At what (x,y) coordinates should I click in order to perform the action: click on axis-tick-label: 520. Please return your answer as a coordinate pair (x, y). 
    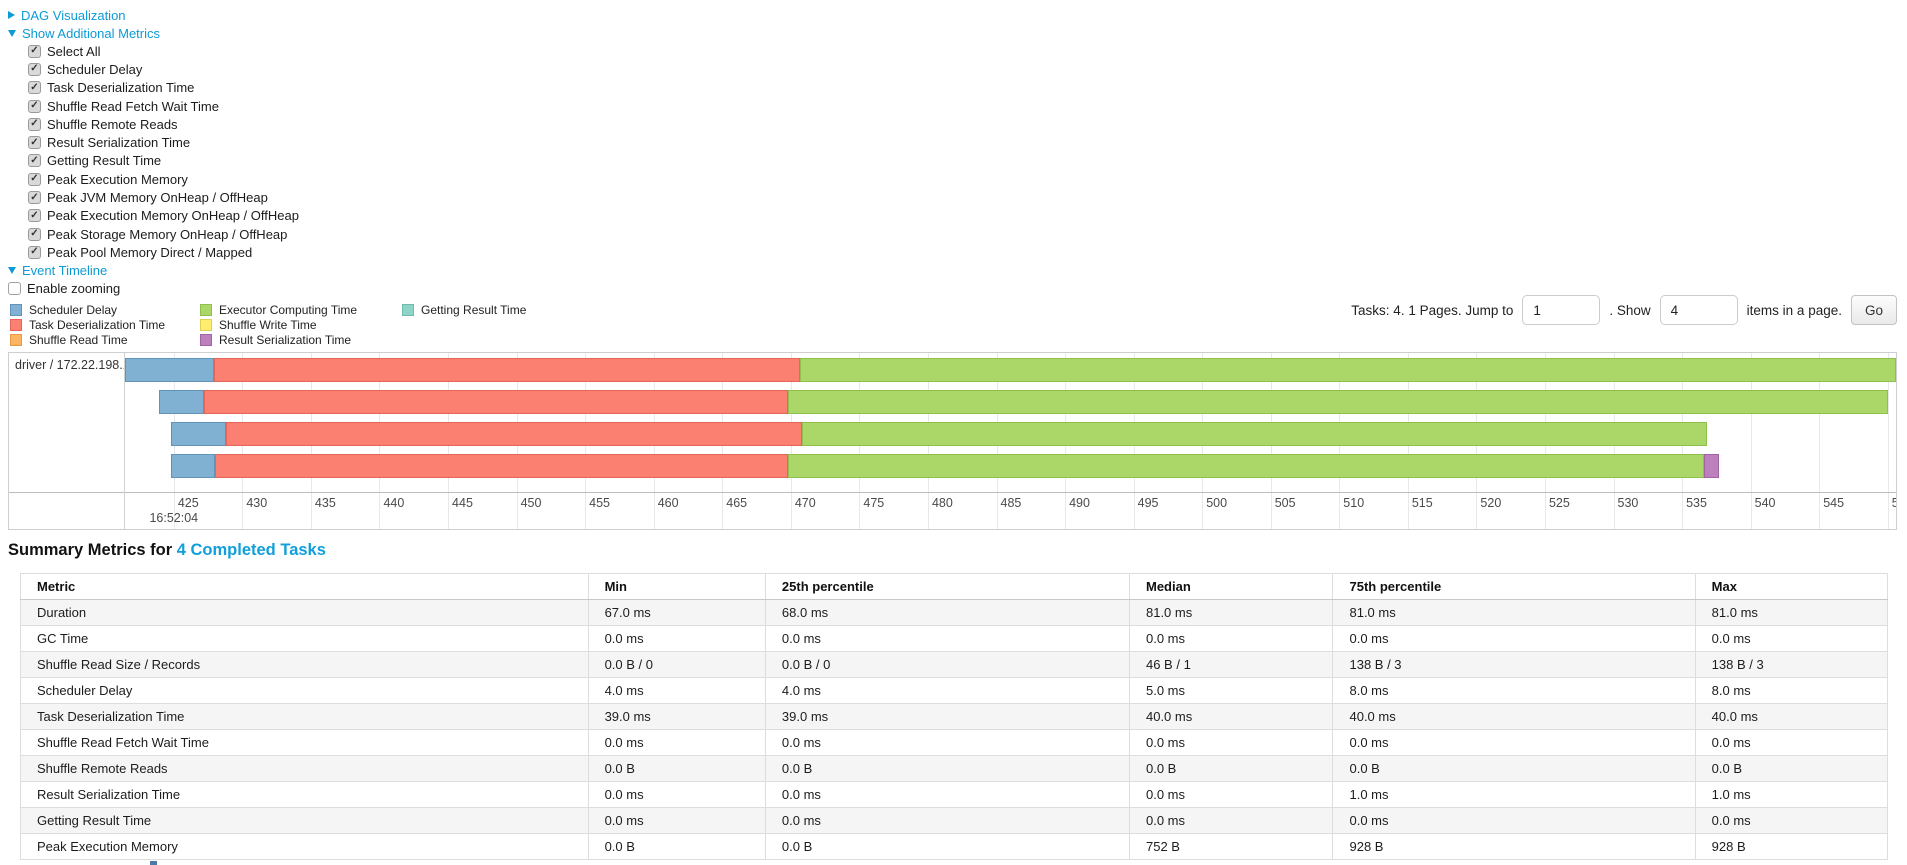
    Looking at the image, I should click on (1491, 503).